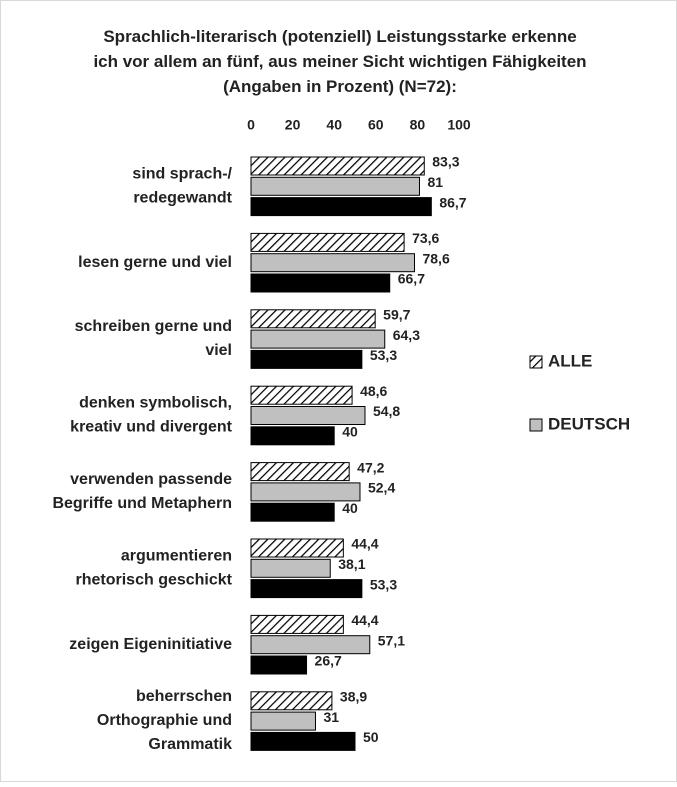  I want to click on legend-label: DEUTSCH, so click(589, 423).